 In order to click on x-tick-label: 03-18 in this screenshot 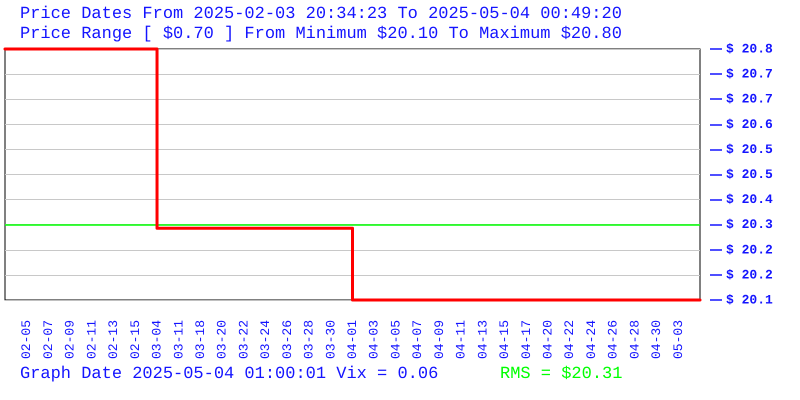, I will do `click(200, 340)`.